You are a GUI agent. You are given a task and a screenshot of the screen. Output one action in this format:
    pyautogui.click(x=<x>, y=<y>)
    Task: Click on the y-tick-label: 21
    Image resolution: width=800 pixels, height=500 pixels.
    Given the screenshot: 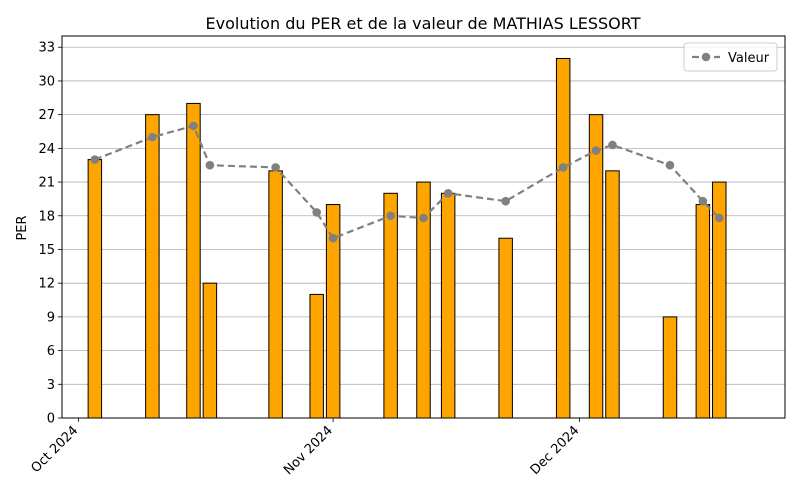 What is the action you would take?
    pyautogui.click(x=46, y=183)
    